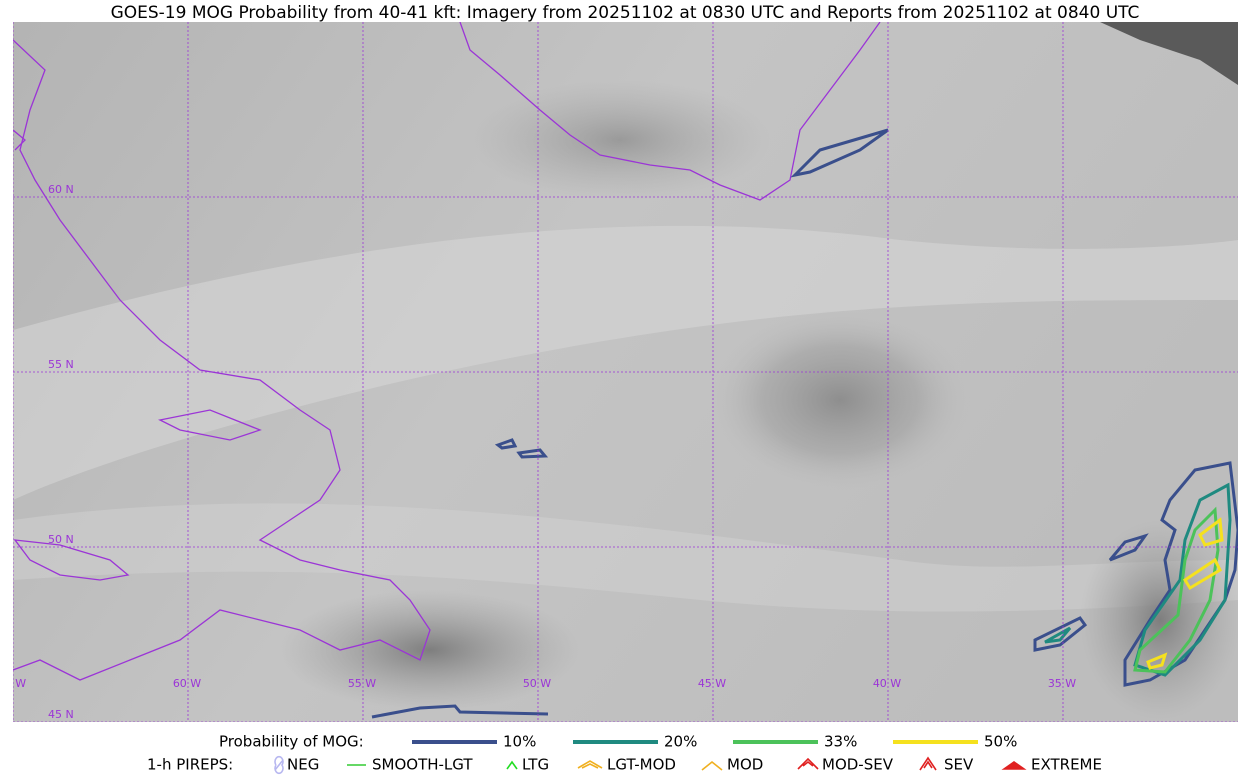 This screenshot has width=1250, height=782. I want to click on lon-label: 35 W, so click(1062, 683).